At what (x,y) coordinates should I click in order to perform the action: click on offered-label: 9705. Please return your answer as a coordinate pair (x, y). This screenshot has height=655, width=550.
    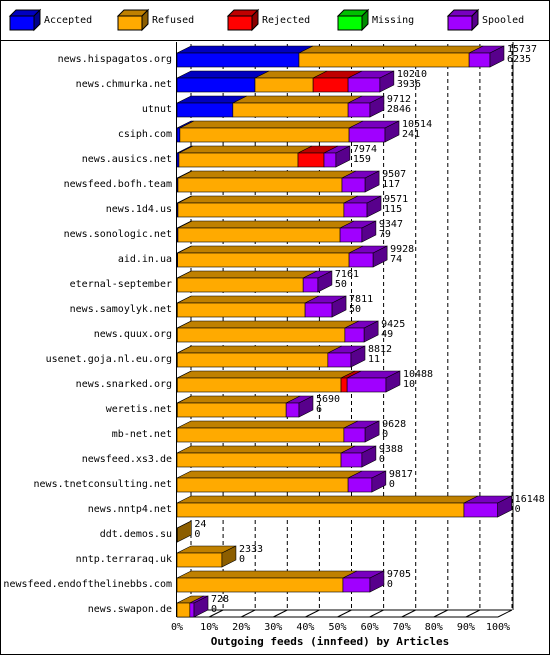
    Looking at the image, I should click on (399, 574).